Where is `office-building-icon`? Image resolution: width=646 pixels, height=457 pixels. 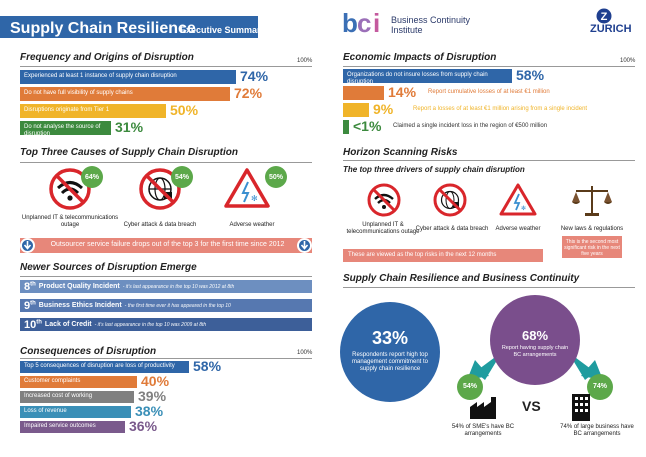
office-building-icon is located at coordinates (581, 407).